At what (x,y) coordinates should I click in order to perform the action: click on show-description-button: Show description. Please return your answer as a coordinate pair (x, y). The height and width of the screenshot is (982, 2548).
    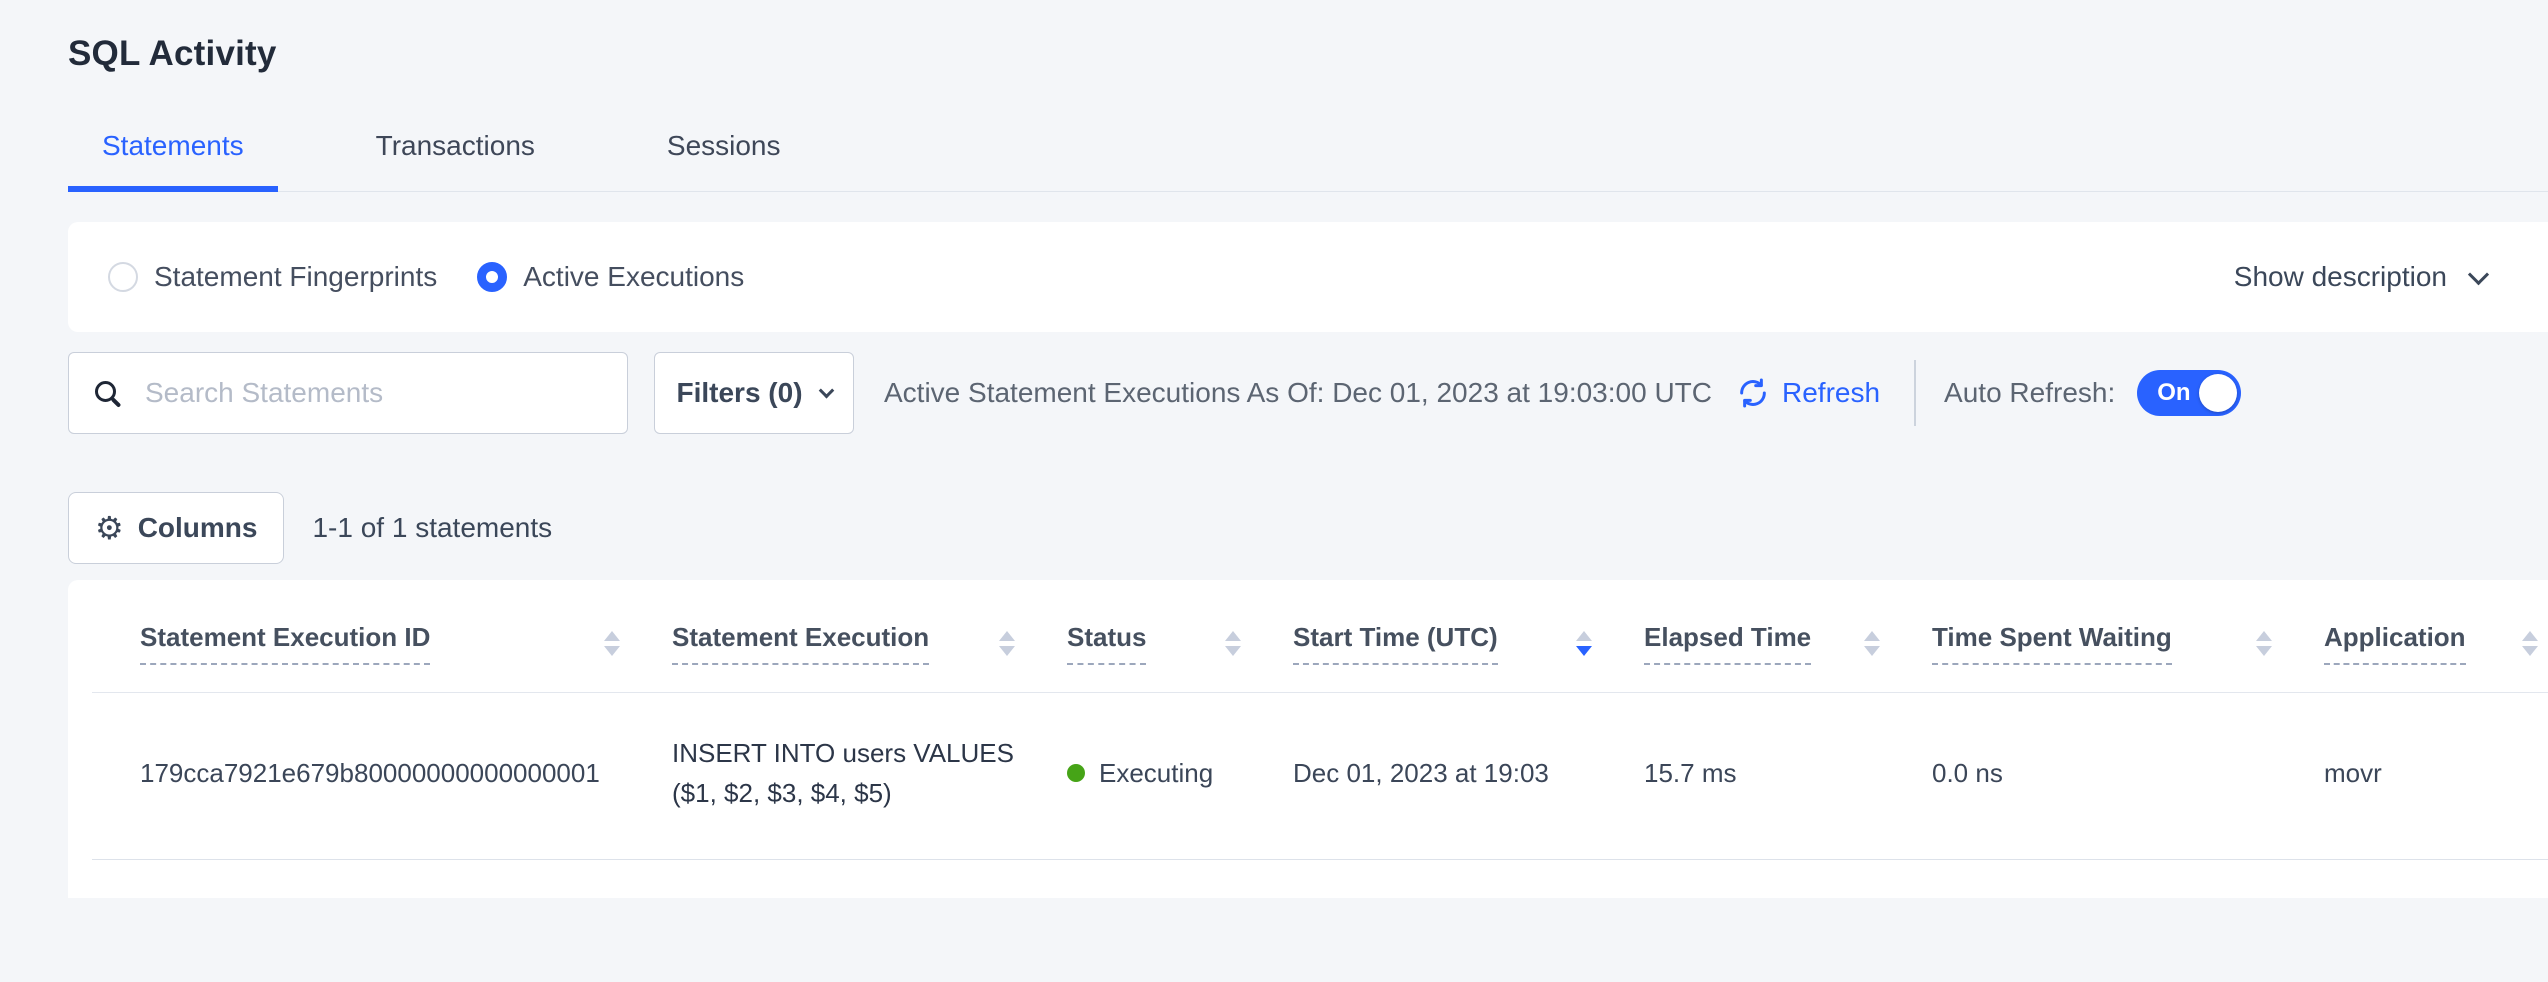
    Looking at the image, I should click on (2361, 277).